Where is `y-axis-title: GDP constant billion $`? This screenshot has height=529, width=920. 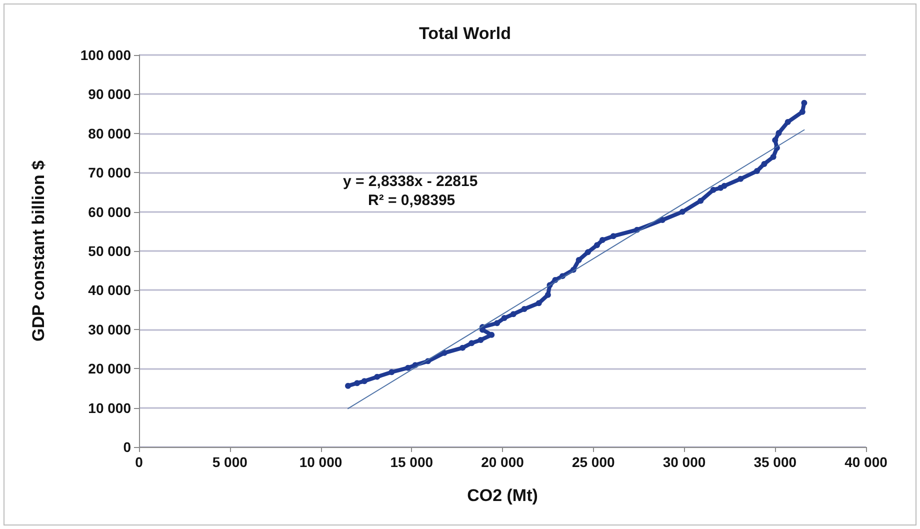 y-axis-title: GDP constant billion $ is located at coordinates (38, 251).